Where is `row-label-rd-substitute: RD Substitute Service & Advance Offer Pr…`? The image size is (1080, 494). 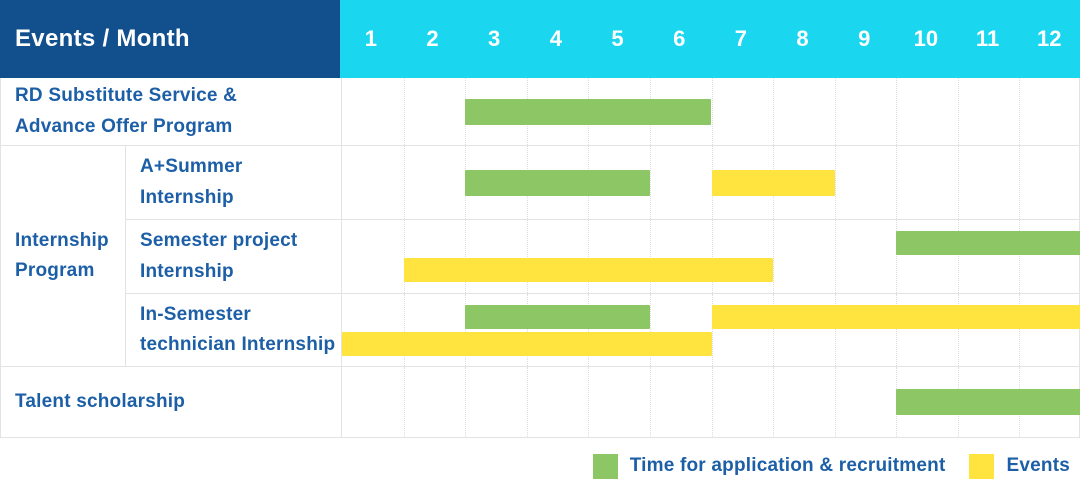 row-label-rd-substitute: RD Substitute Service & Advance Offer Pr… is located at coordinates (171, 112).